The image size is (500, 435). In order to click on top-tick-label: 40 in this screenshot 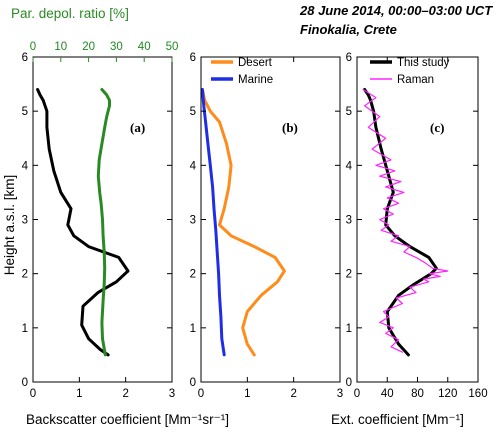, I will do `click(144, 47)`.